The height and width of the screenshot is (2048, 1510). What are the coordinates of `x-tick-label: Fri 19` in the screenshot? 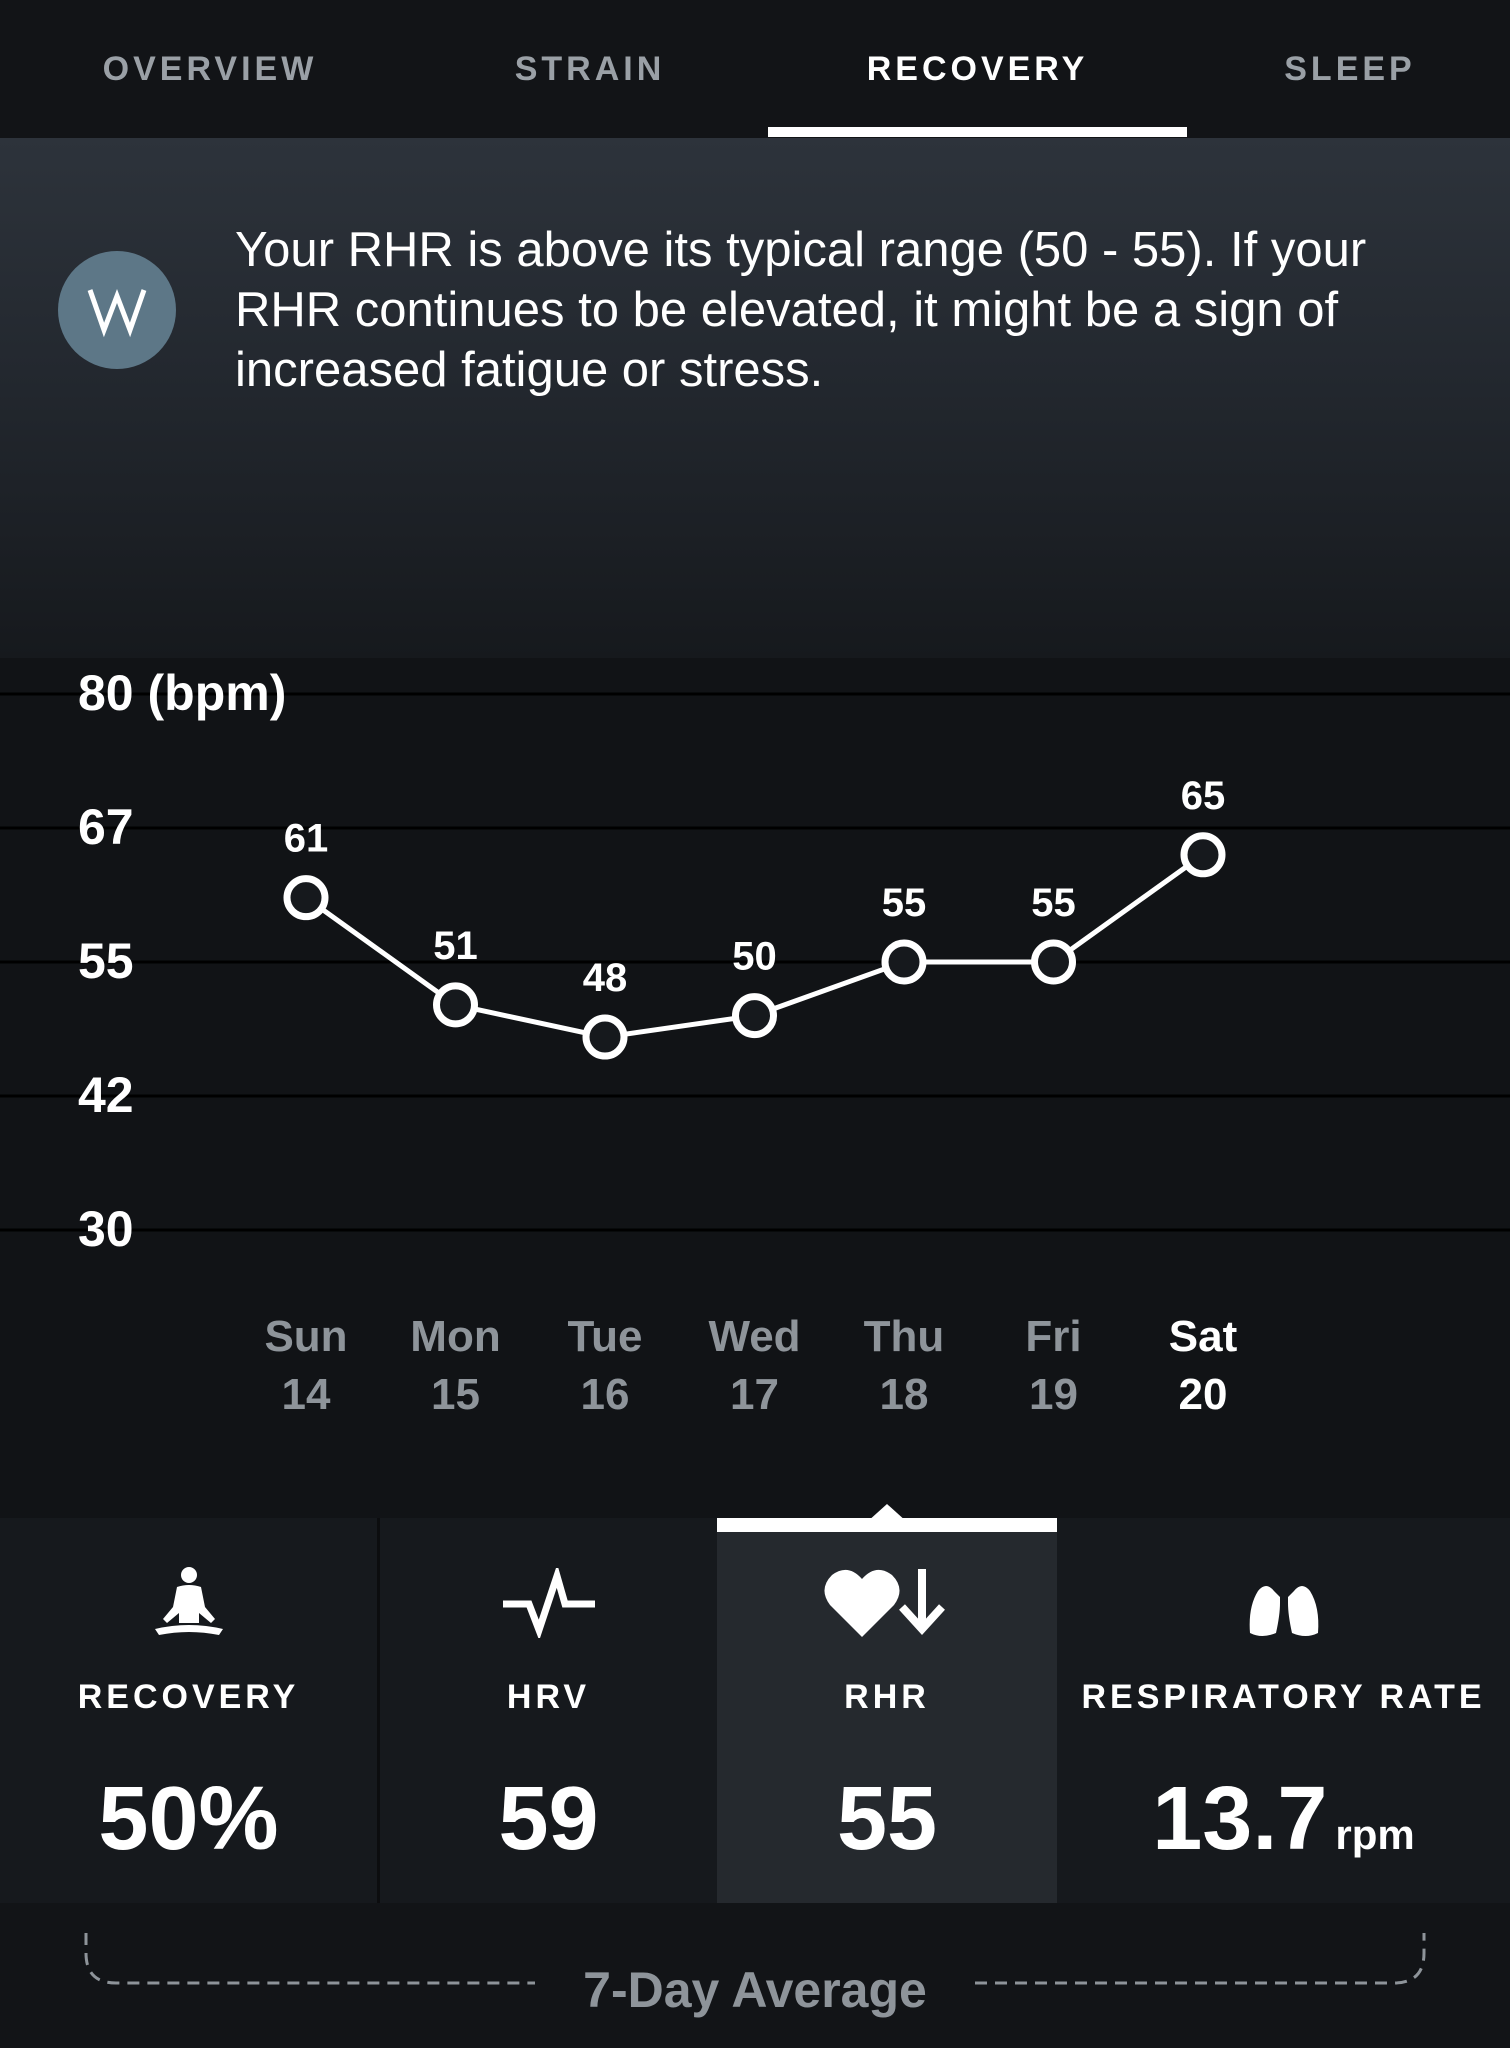 It's located at (1054, 1366).